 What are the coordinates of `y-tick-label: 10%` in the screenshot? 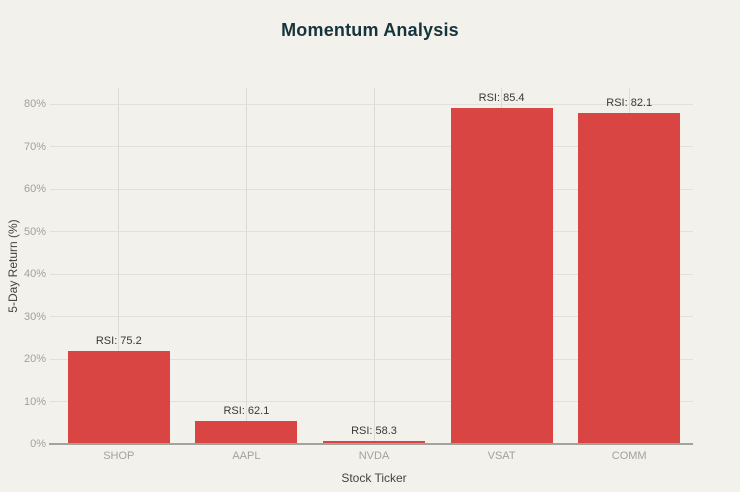 It's located at (34, 401).